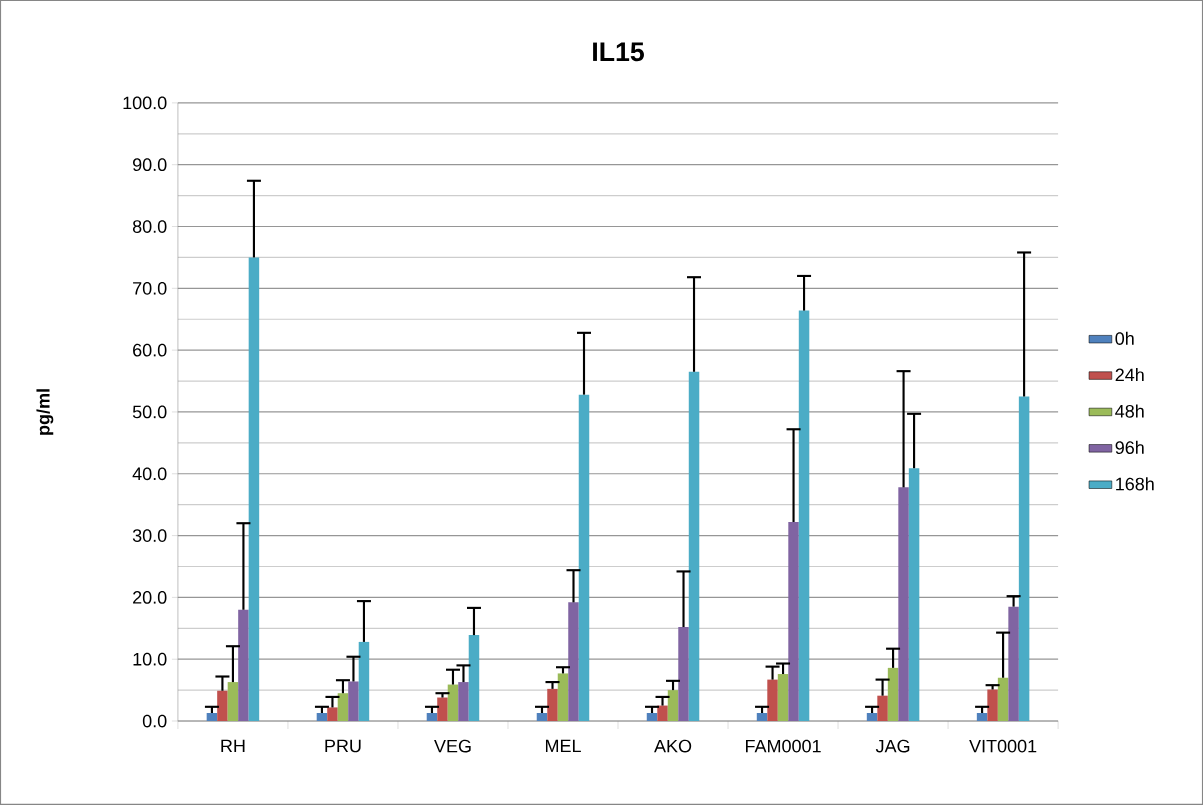 The height and width of the screenshot is (805, 1203). Describe the element at coordinates (150, 288) in the screenshot. I see `y-tick-label: 70.0` at that location.